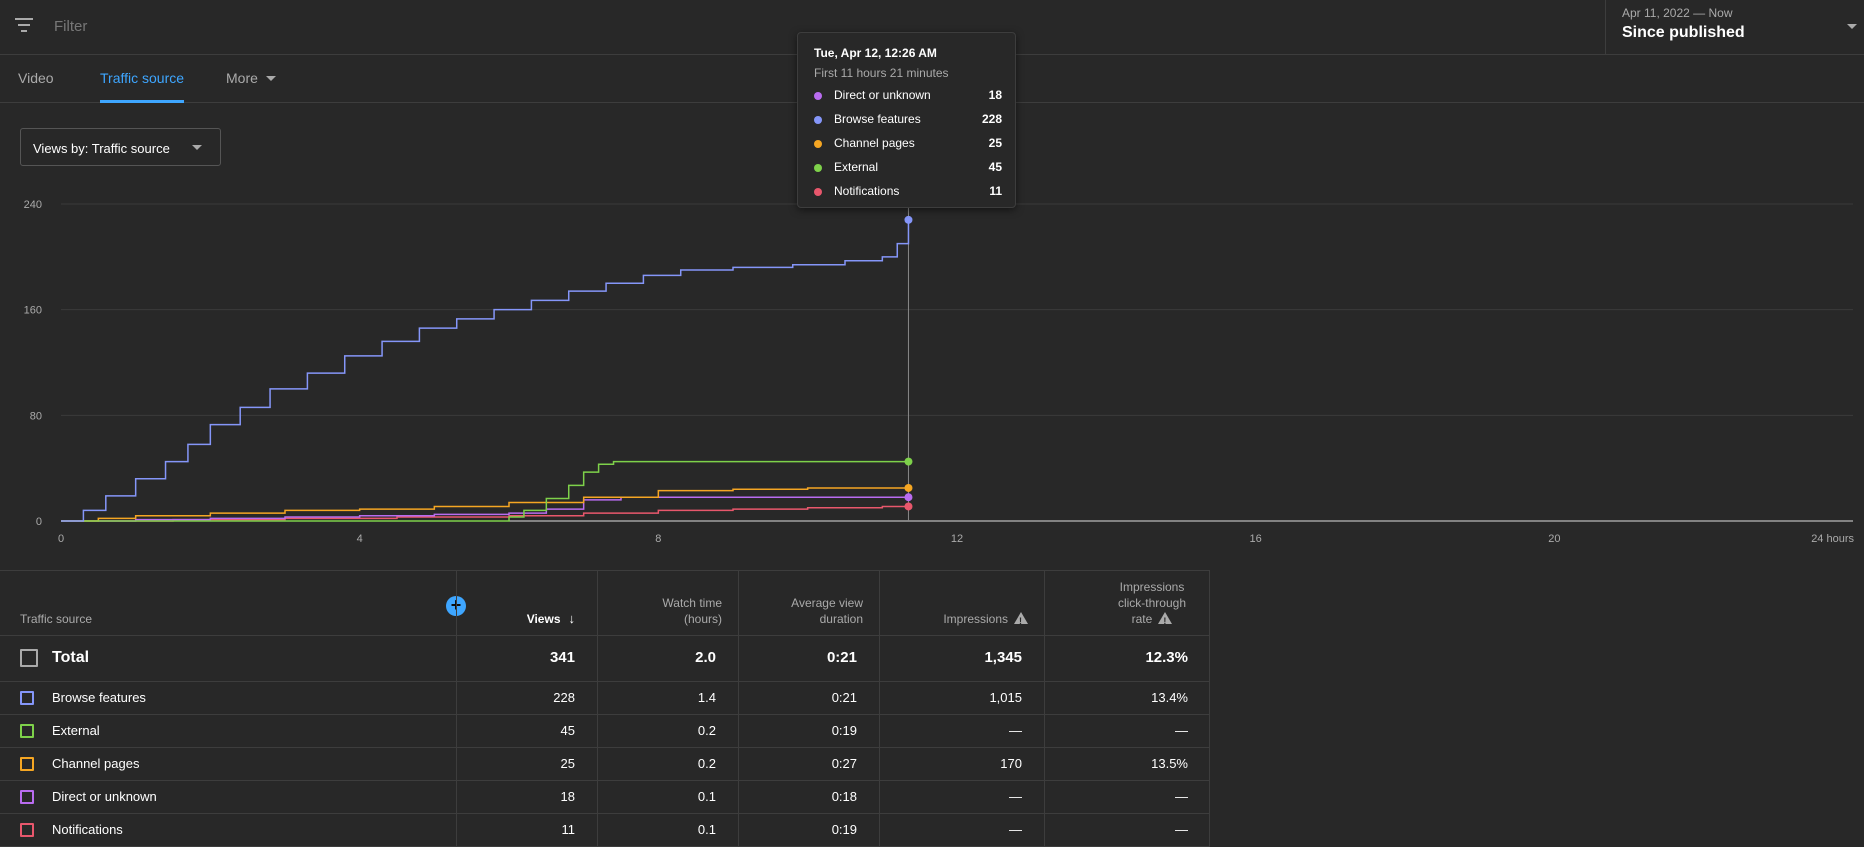 The width and height of the screenshot is (1864, 847). What do you see at coordinates (96, 763) in the screenshot?
I see `source-name: Channel pages` at bounding box center [96, 763].